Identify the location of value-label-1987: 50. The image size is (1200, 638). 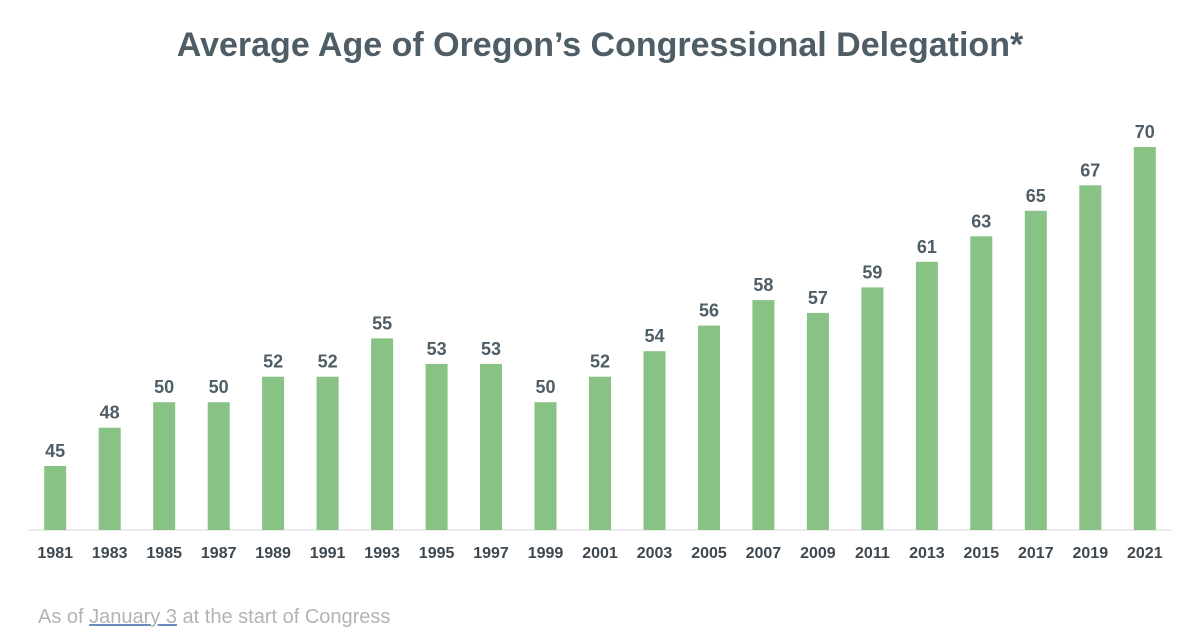
(219, 387).